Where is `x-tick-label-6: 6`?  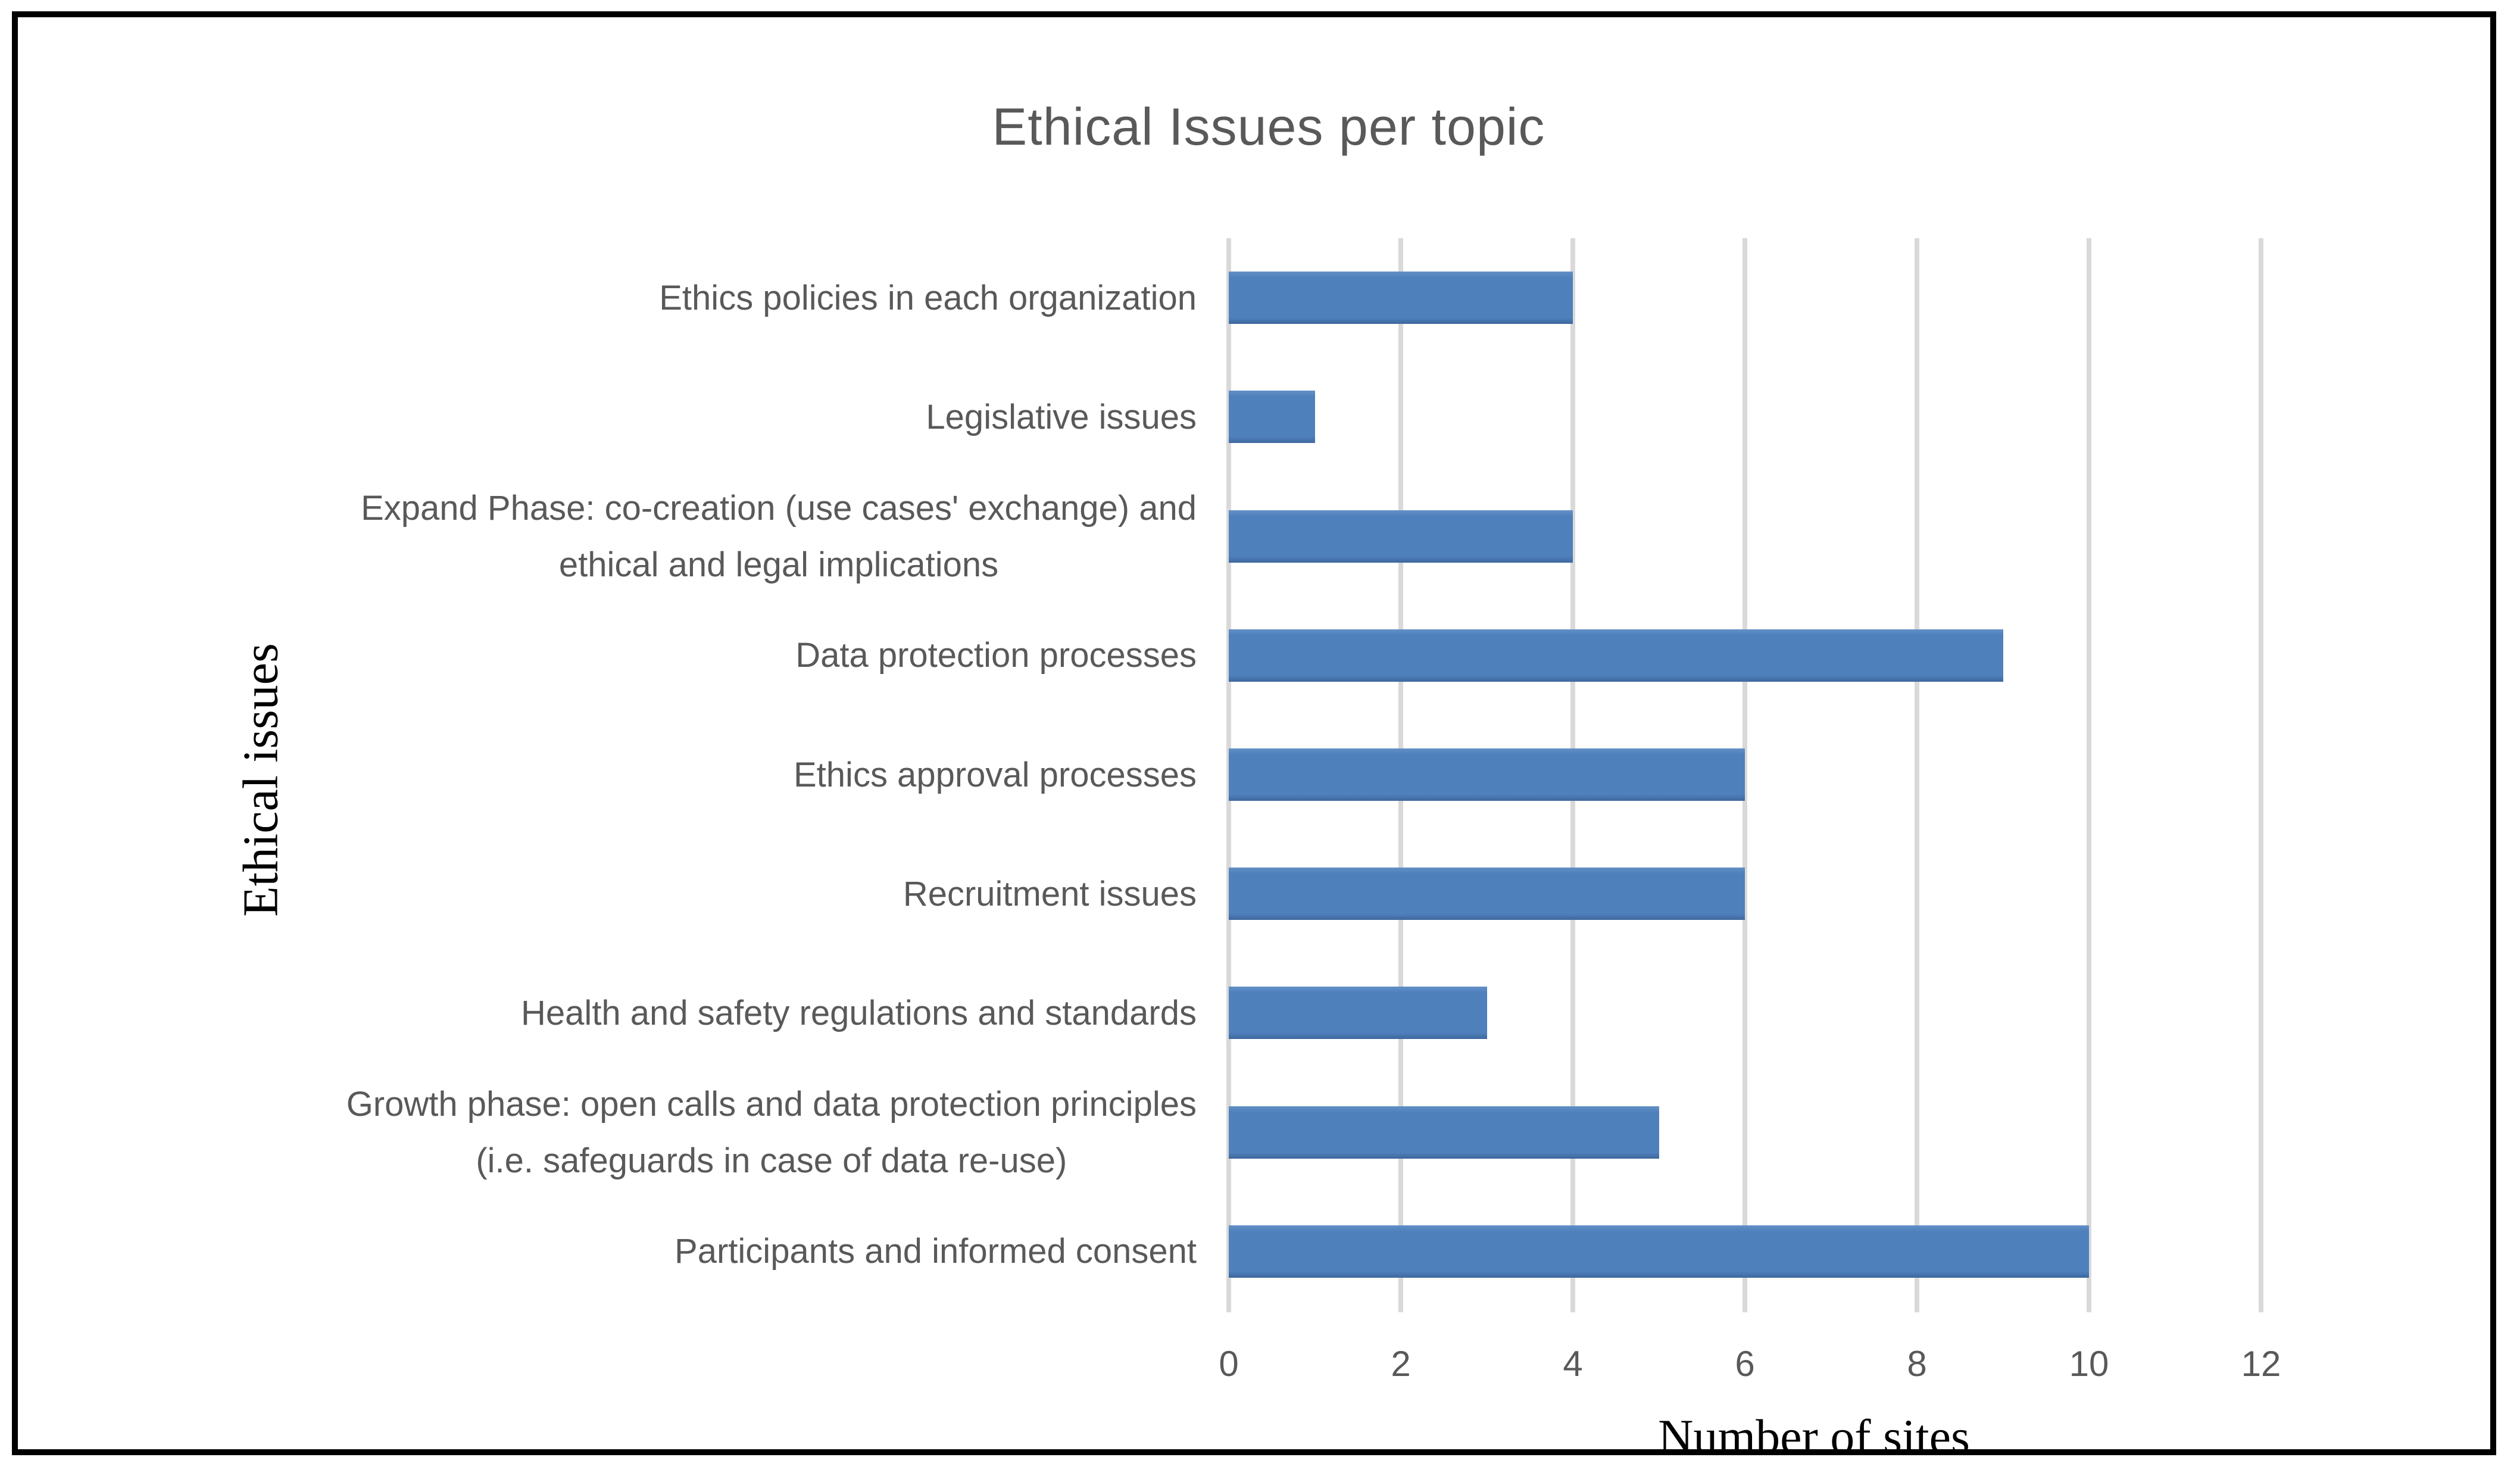
x-tick-label-6: 6 is located at coordinates (1745, 1364).